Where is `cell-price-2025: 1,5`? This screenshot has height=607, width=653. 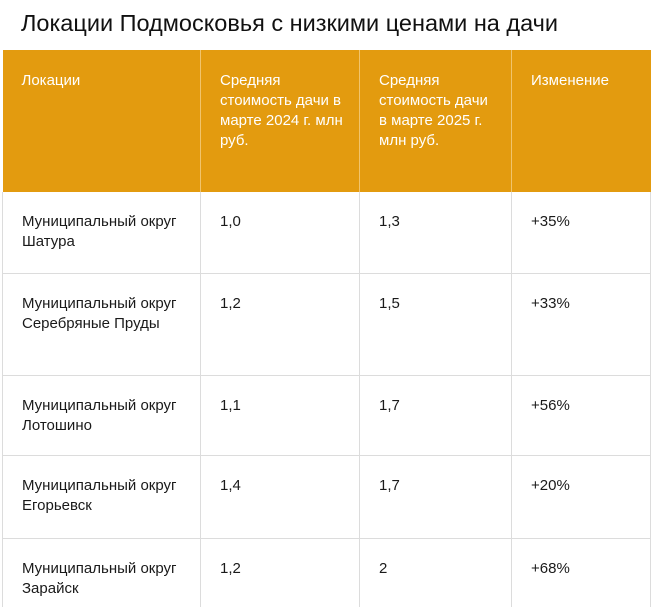 cell-price-2025: 1,5 is located at coordinates (435, 324).